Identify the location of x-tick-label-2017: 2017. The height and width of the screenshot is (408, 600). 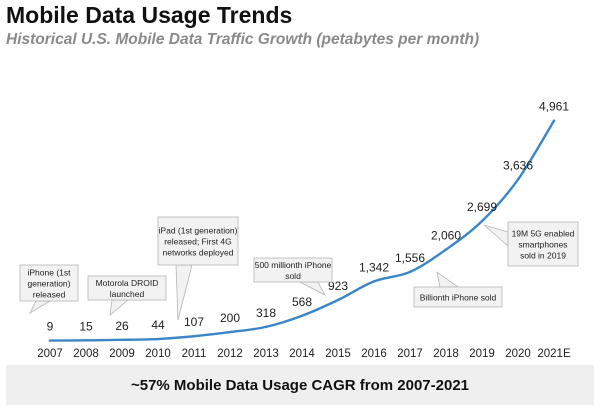
(410, 354).